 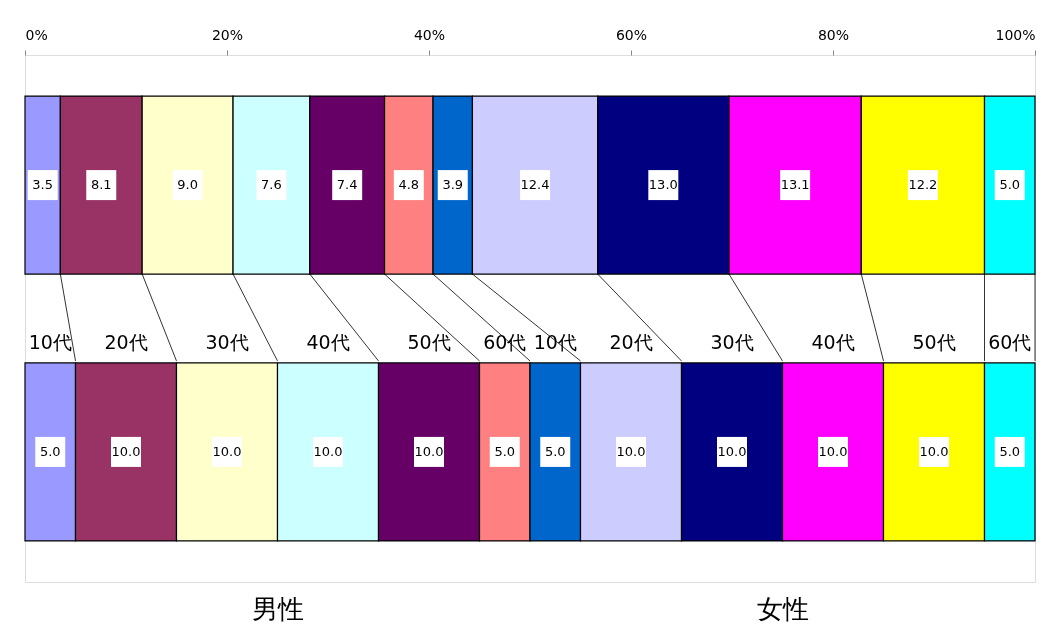 I want to click on x-tick-label: 80%, so click(x=833, y=34).